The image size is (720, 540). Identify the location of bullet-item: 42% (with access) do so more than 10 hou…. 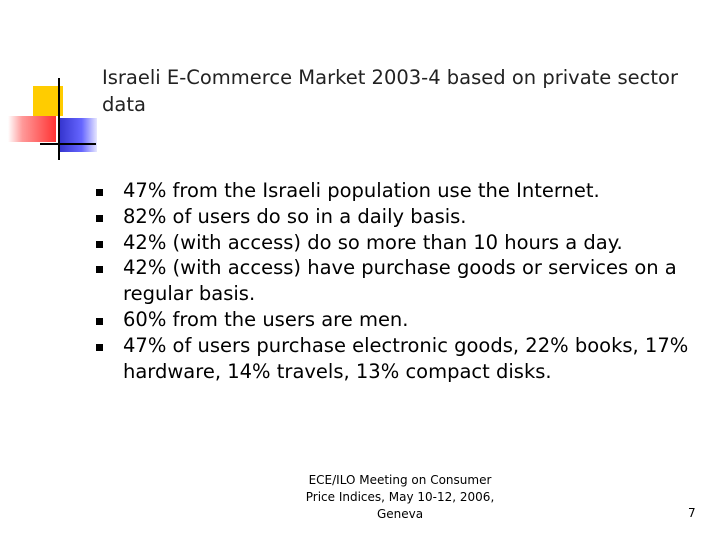
(401, 243).